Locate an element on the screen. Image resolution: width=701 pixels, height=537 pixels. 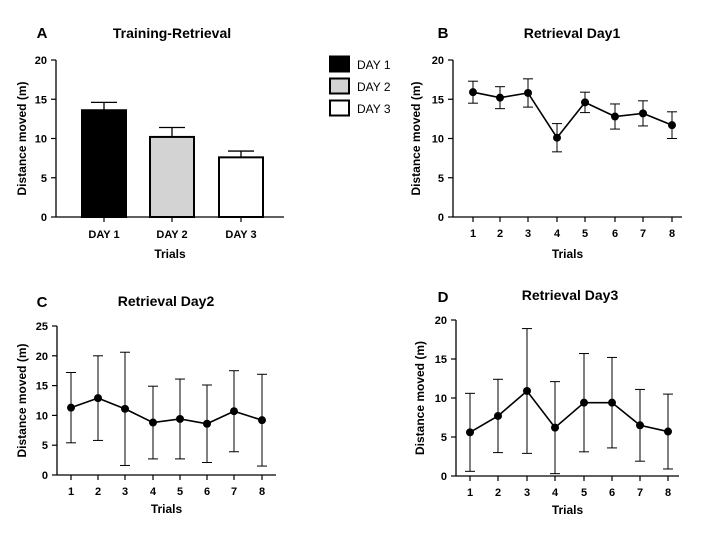
chart-title: Retrieval Day1 is located at coordinates (572, 33).